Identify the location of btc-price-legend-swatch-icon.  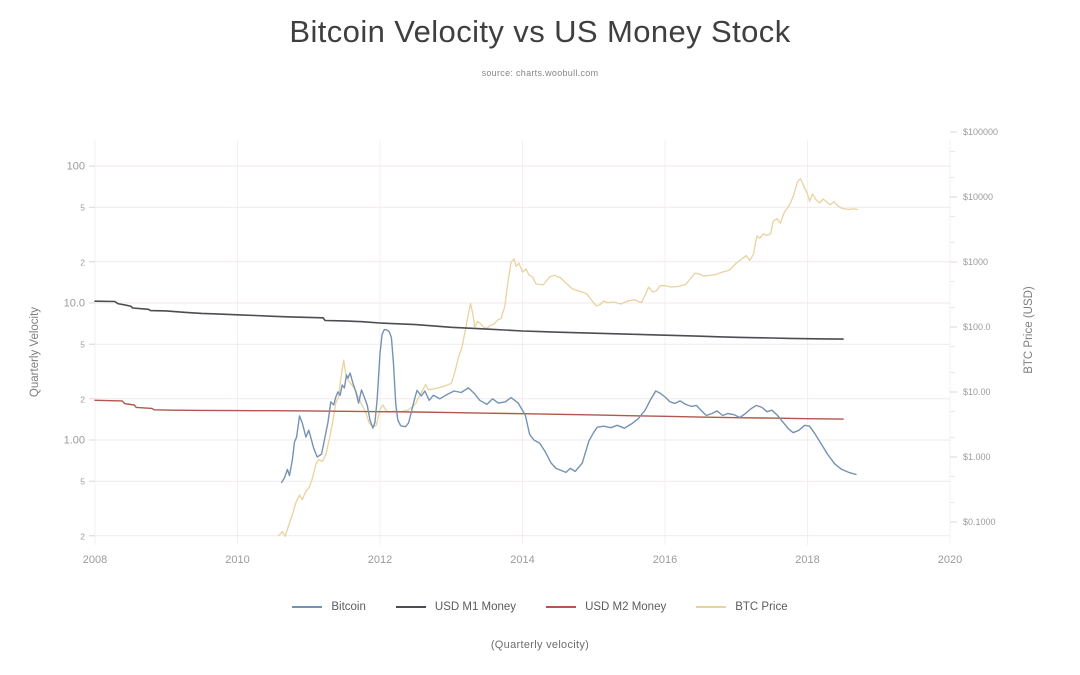
(711, 607).